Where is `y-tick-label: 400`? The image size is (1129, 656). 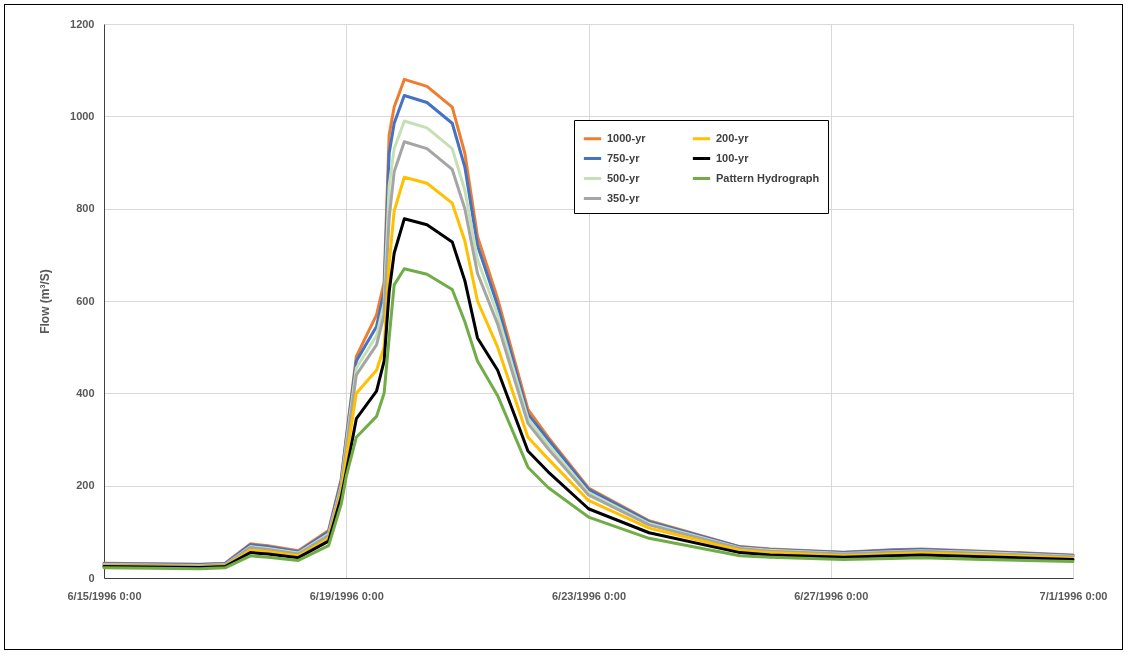
y-tick-label: 400 is located at coordinates (85, 392).